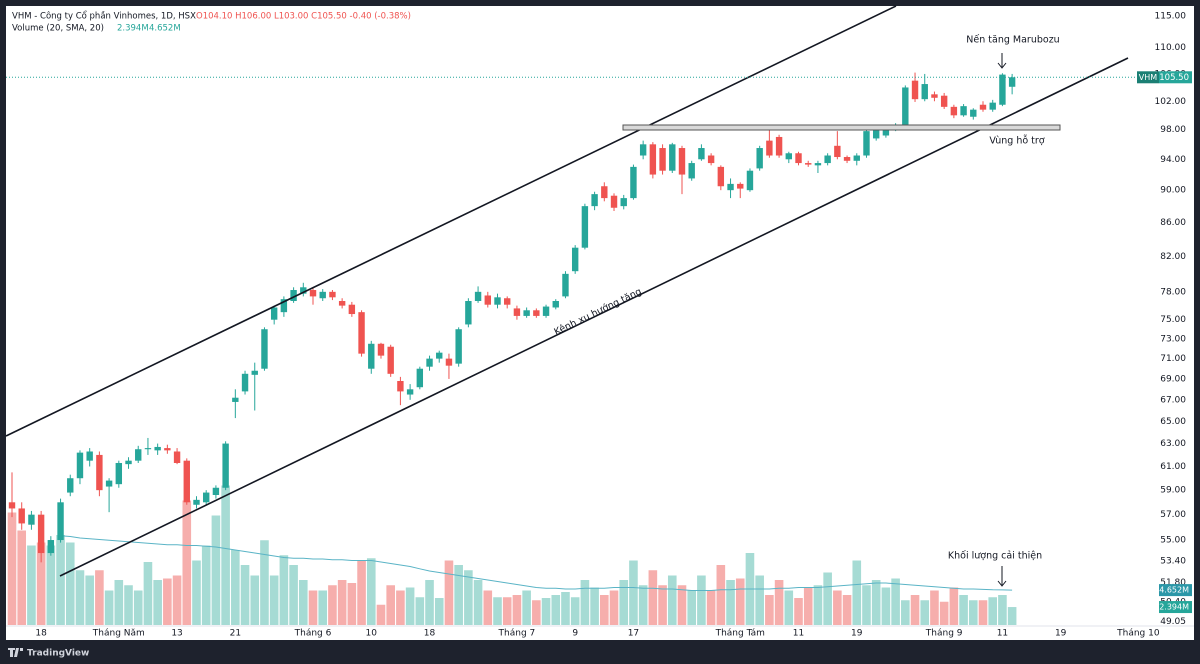  Describe the element at coordinates (1138, 634) in the screenshot. I see `x-tick-label: Tháng 10` at that location.